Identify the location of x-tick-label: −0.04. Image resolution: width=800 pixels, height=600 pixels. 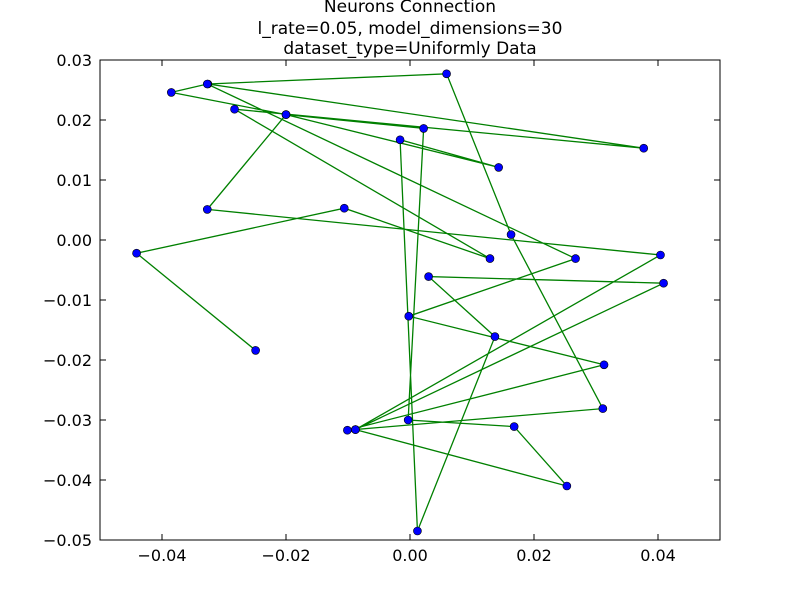
(161, 555).